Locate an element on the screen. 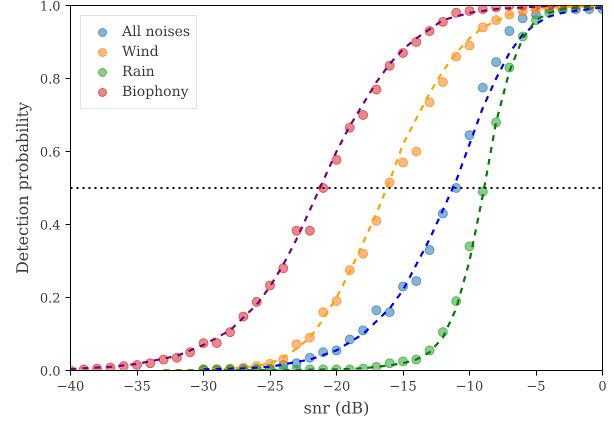 The width and height of the screenshot is (615, 423). x-tick-label: −20 is located at coordinates (336, 387).